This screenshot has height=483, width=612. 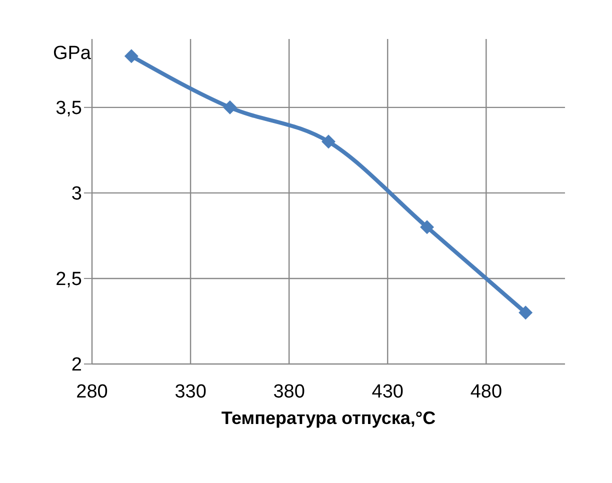 I want to click on x-tick-label: 330, so click(x=190, y=391).